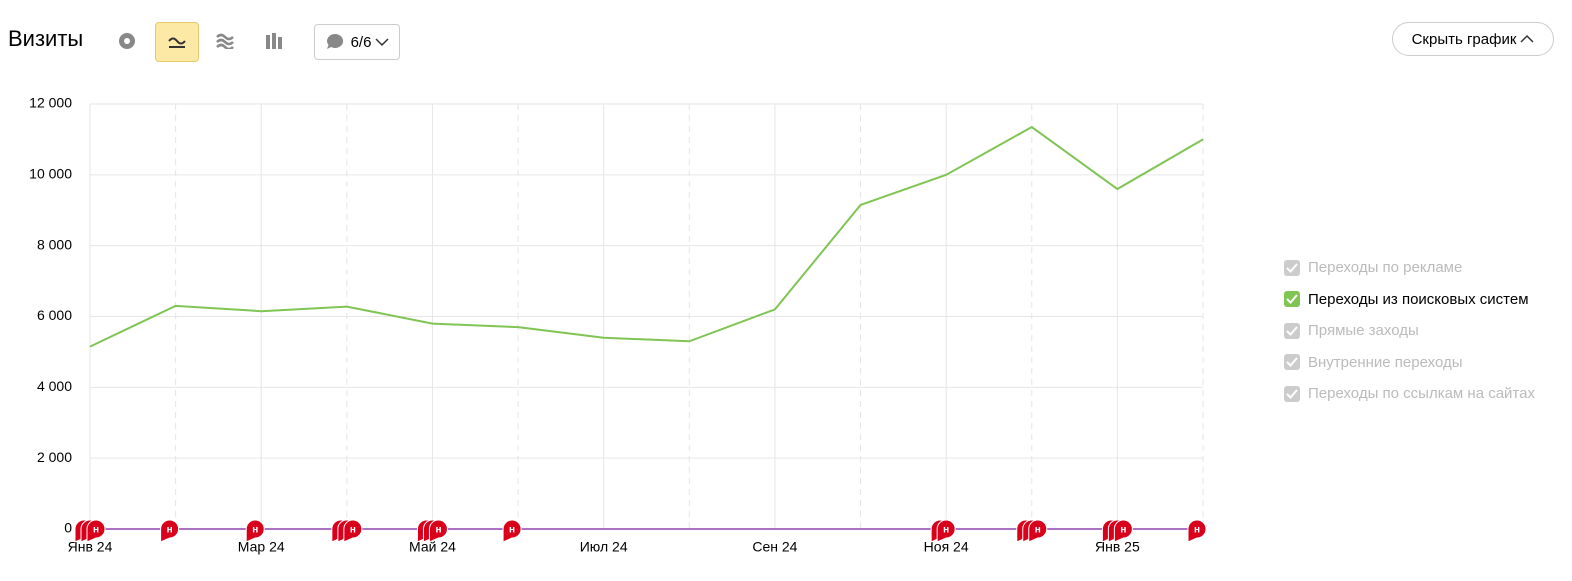  What do you see at coordinates (54, 386) in the screenshot?
I see `y-tick-label: 4 000` at bounding box center [54, 386].